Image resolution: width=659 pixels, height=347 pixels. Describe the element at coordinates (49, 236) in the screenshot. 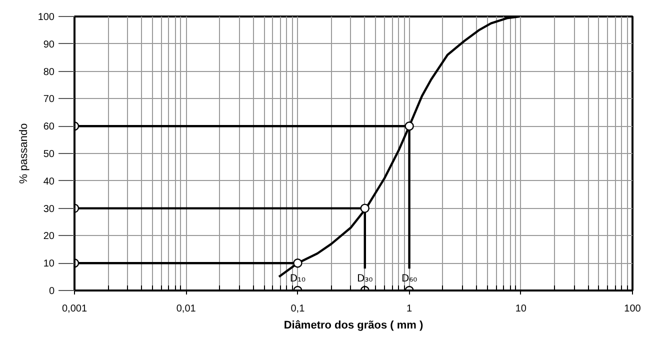

I see `y-tick-label: 20` at that location.